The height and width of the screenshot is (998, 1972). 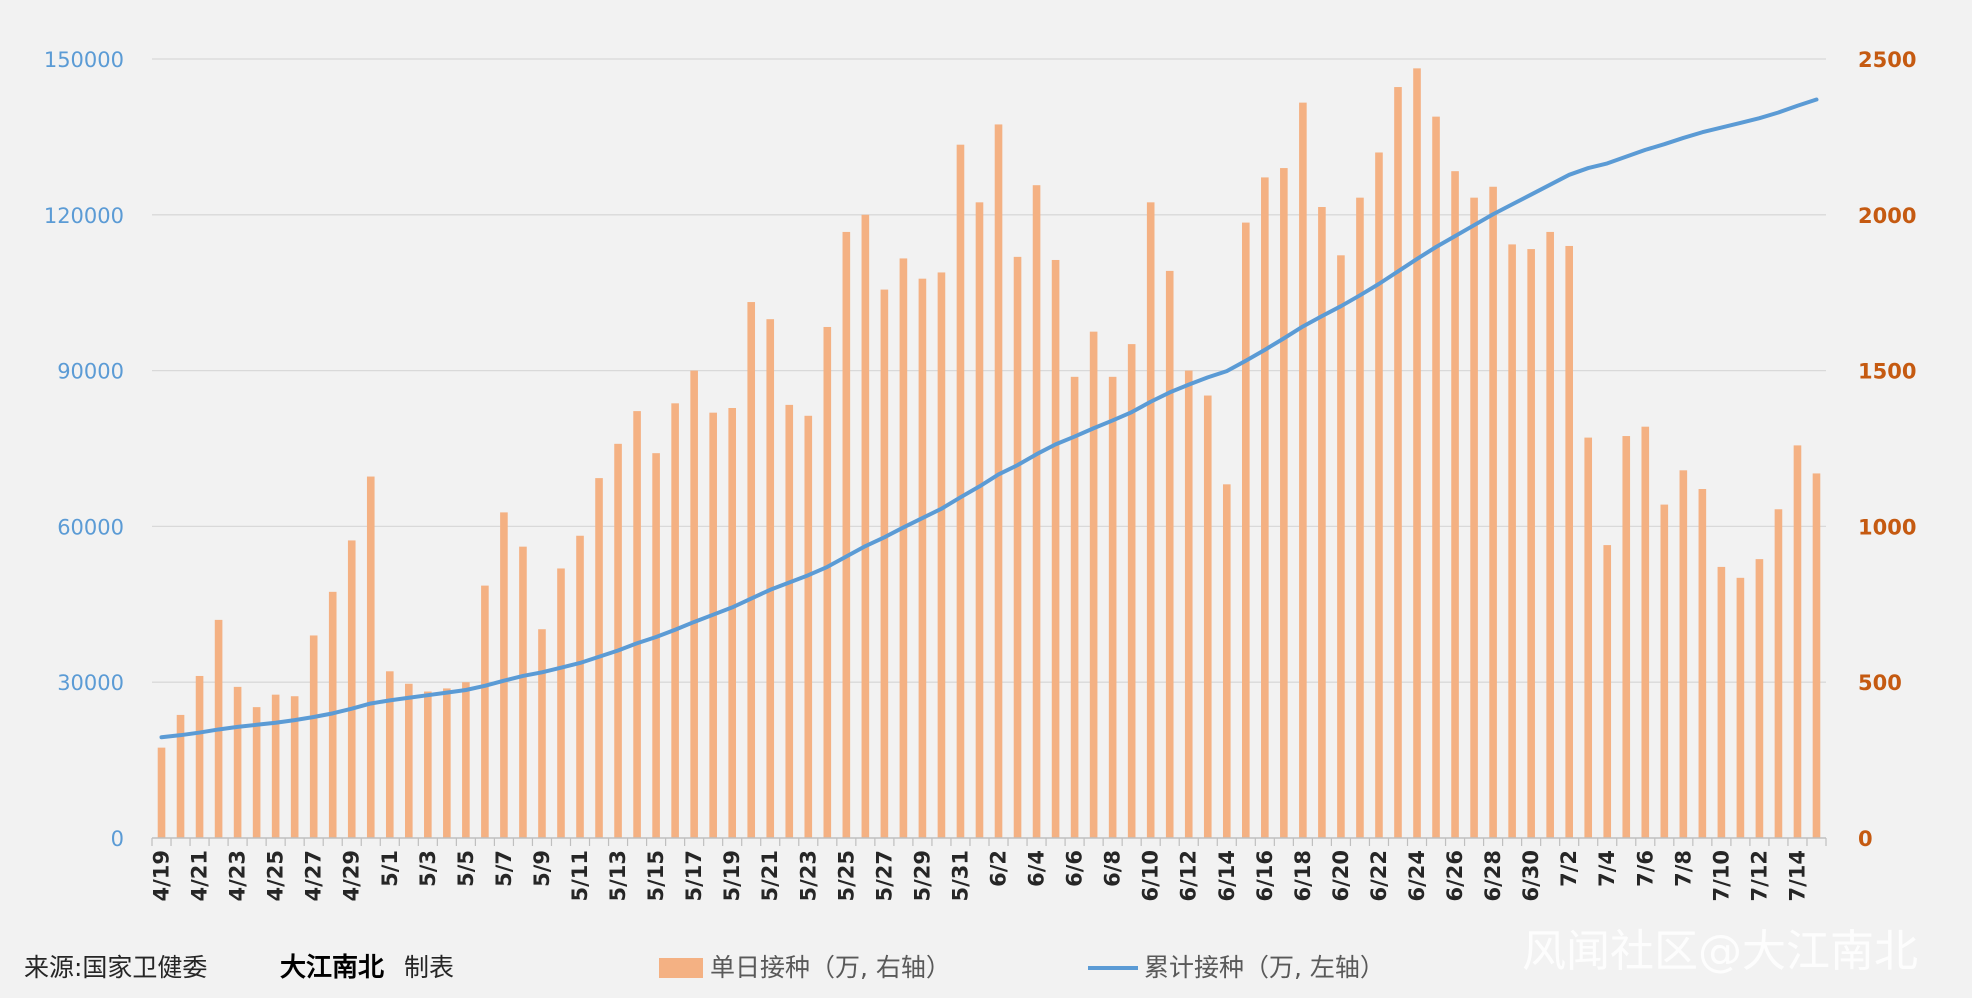 What do you see at coordinates (656, 876) in the screenshot?
I see `x-tick-label: 5/15` at bounding box center [656, 876].